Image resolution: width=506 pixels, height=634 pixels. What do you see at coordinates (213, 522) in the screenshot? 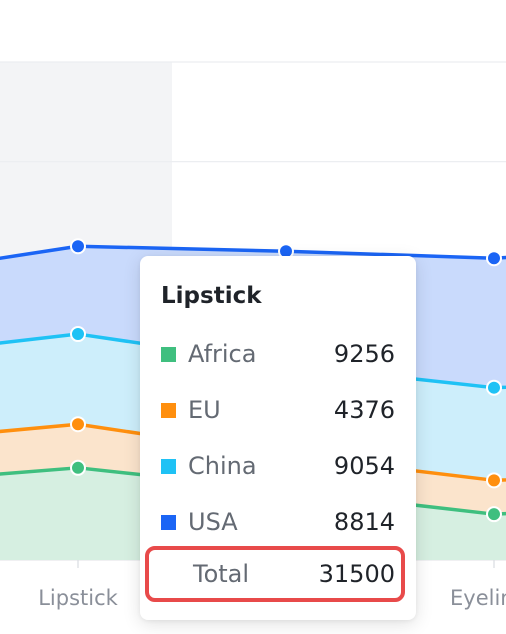
I see `tooltip-row-name: USA` at bounding box center [213, 522].